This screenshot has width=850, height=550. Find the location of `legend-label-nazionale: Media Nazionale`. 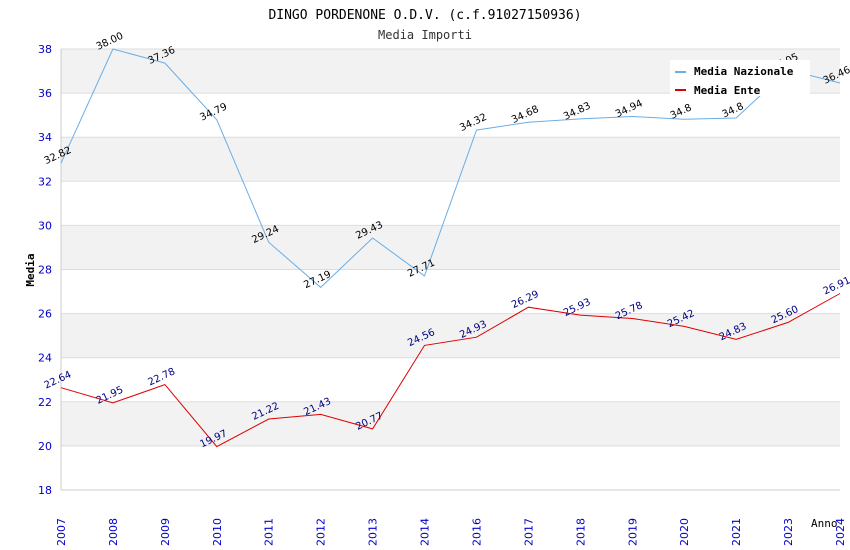

legend-label-nazionale: Media Nazionale is located at coordinates (744, 71).